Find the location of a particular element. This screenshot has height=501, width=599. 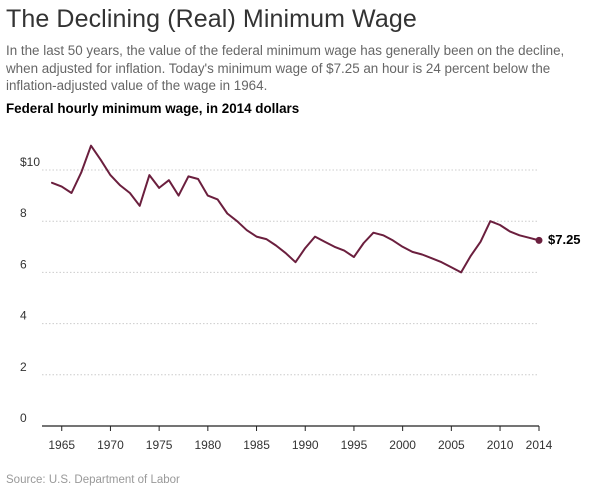

x-tick-label: 1985 is located at coordinates (256, 445).